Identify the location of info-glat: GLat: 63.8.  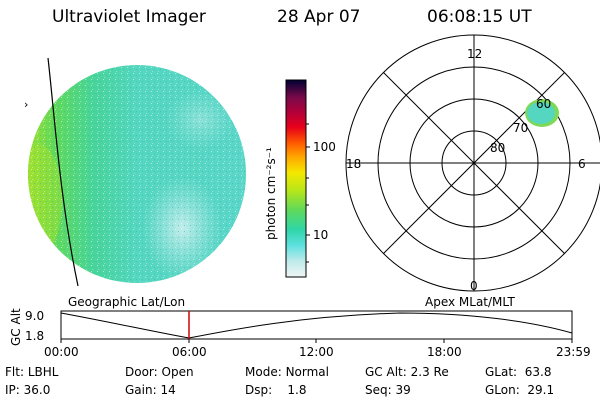
(518, 372).